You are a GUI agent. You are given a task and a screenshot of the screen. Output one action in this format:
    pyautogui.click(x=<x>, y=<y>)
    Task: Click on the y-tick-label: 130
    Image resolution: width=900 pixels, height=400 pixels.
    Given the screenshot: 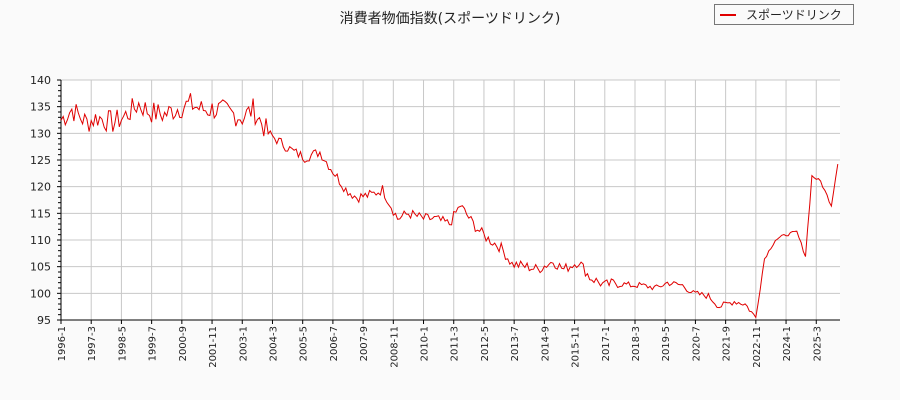 What is the action you would take?
    pyautogui.click(x=40, y=133)
    